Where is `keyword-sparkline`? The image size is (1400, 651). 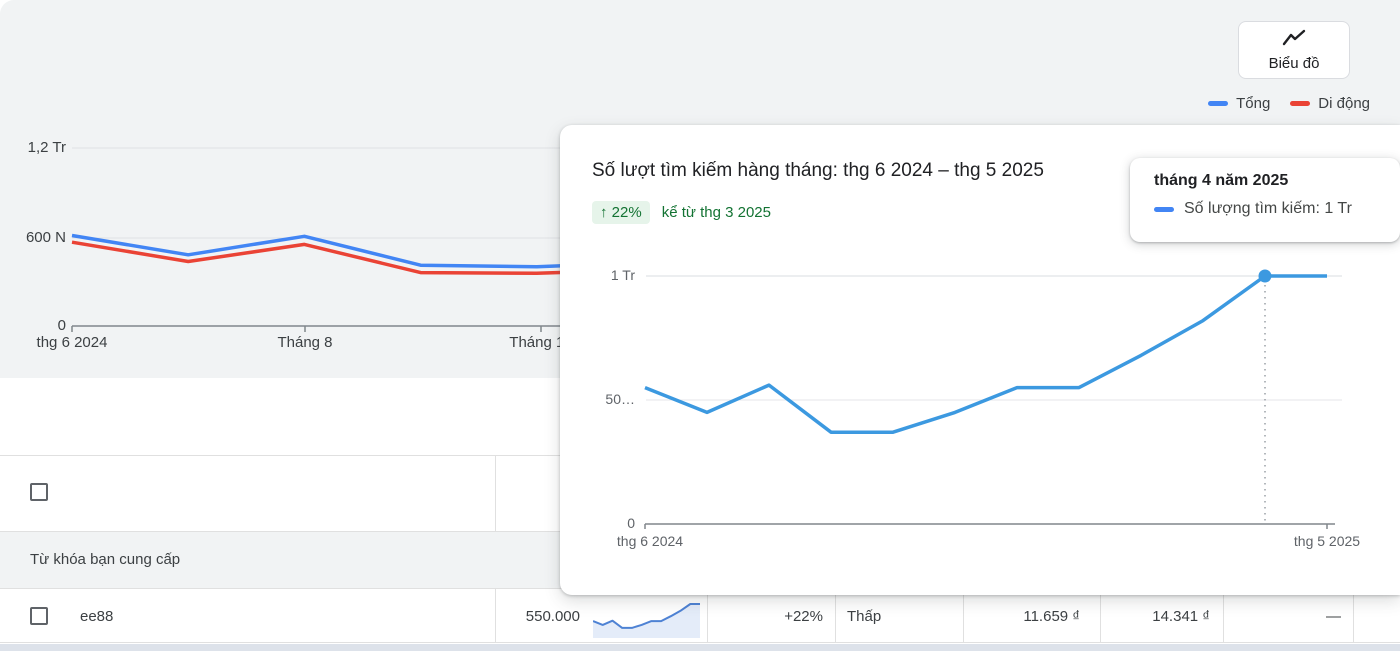 keyword-sparkline is located at coordinates (646, 620).